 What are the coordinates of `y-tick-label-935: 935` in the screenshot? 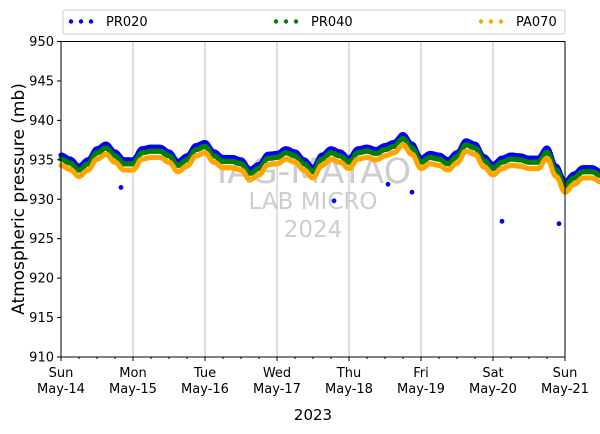 It's located at (41, 160).